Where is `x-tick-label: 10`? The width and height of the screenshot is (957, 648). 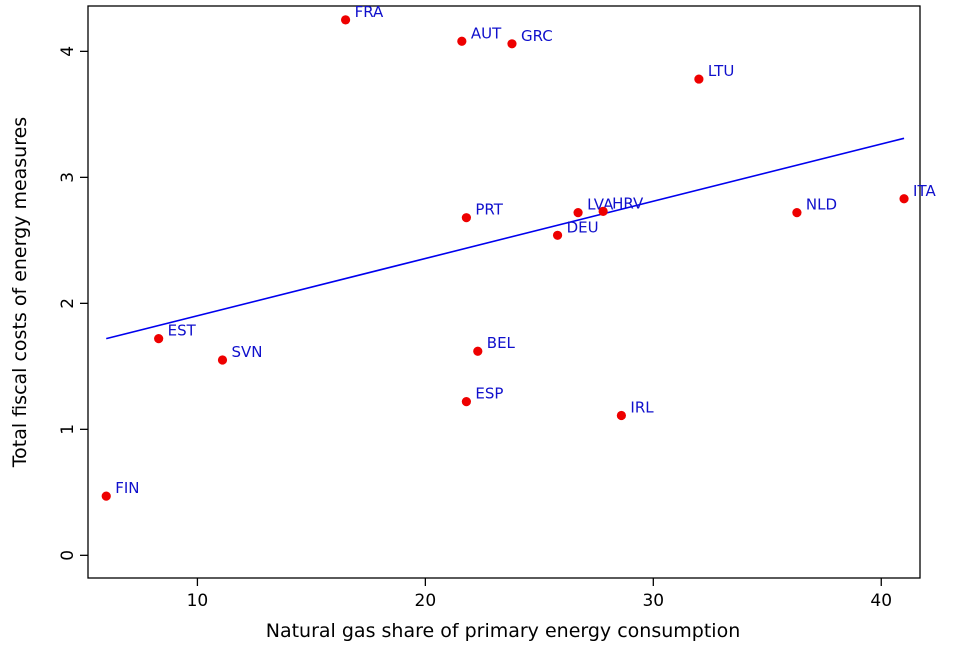
x-tick-label: 10 is located at coordinates (198, 601).